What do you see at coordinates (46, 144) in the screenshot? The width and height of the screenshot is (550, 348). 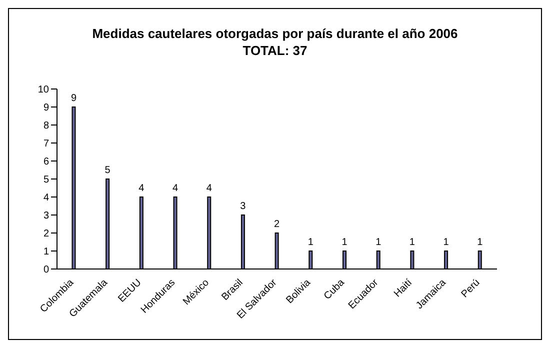 I see `y-tick-label: 7` at bounding box center [46, 144].